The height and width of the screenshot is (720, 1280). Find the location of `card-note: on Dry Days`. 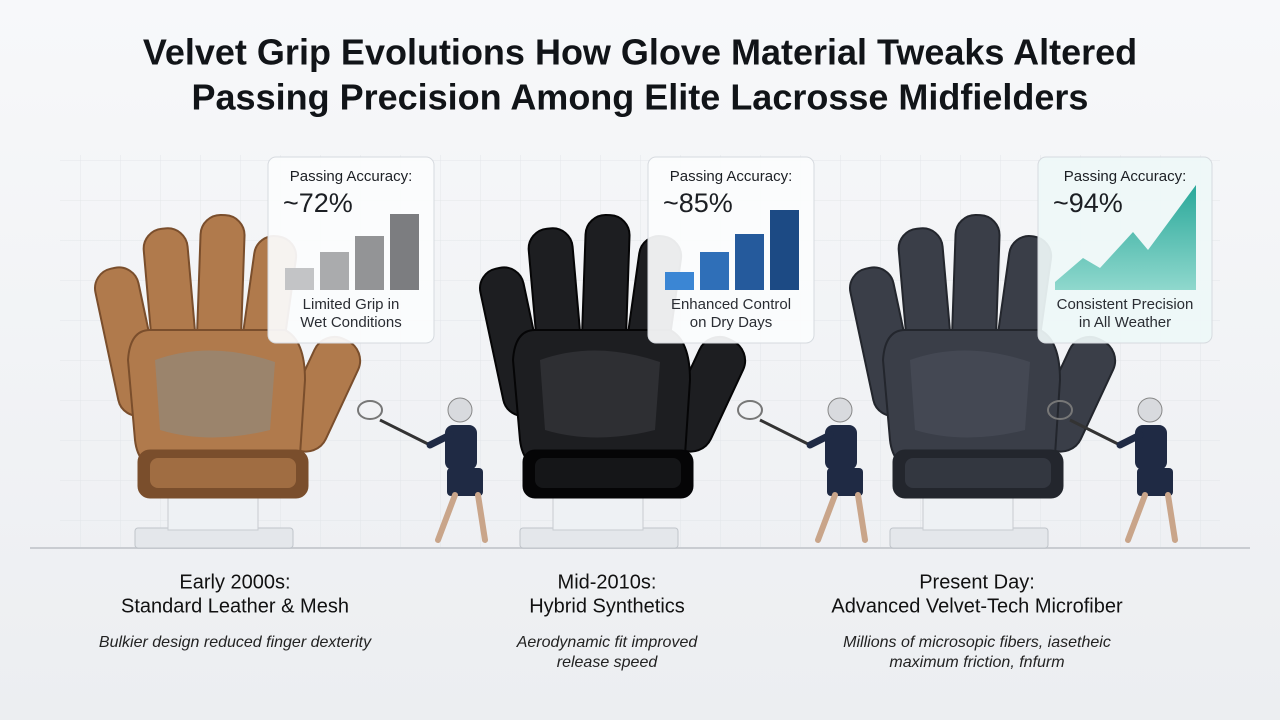

card-note: on Dry Days is located at coordinates (731, 322).